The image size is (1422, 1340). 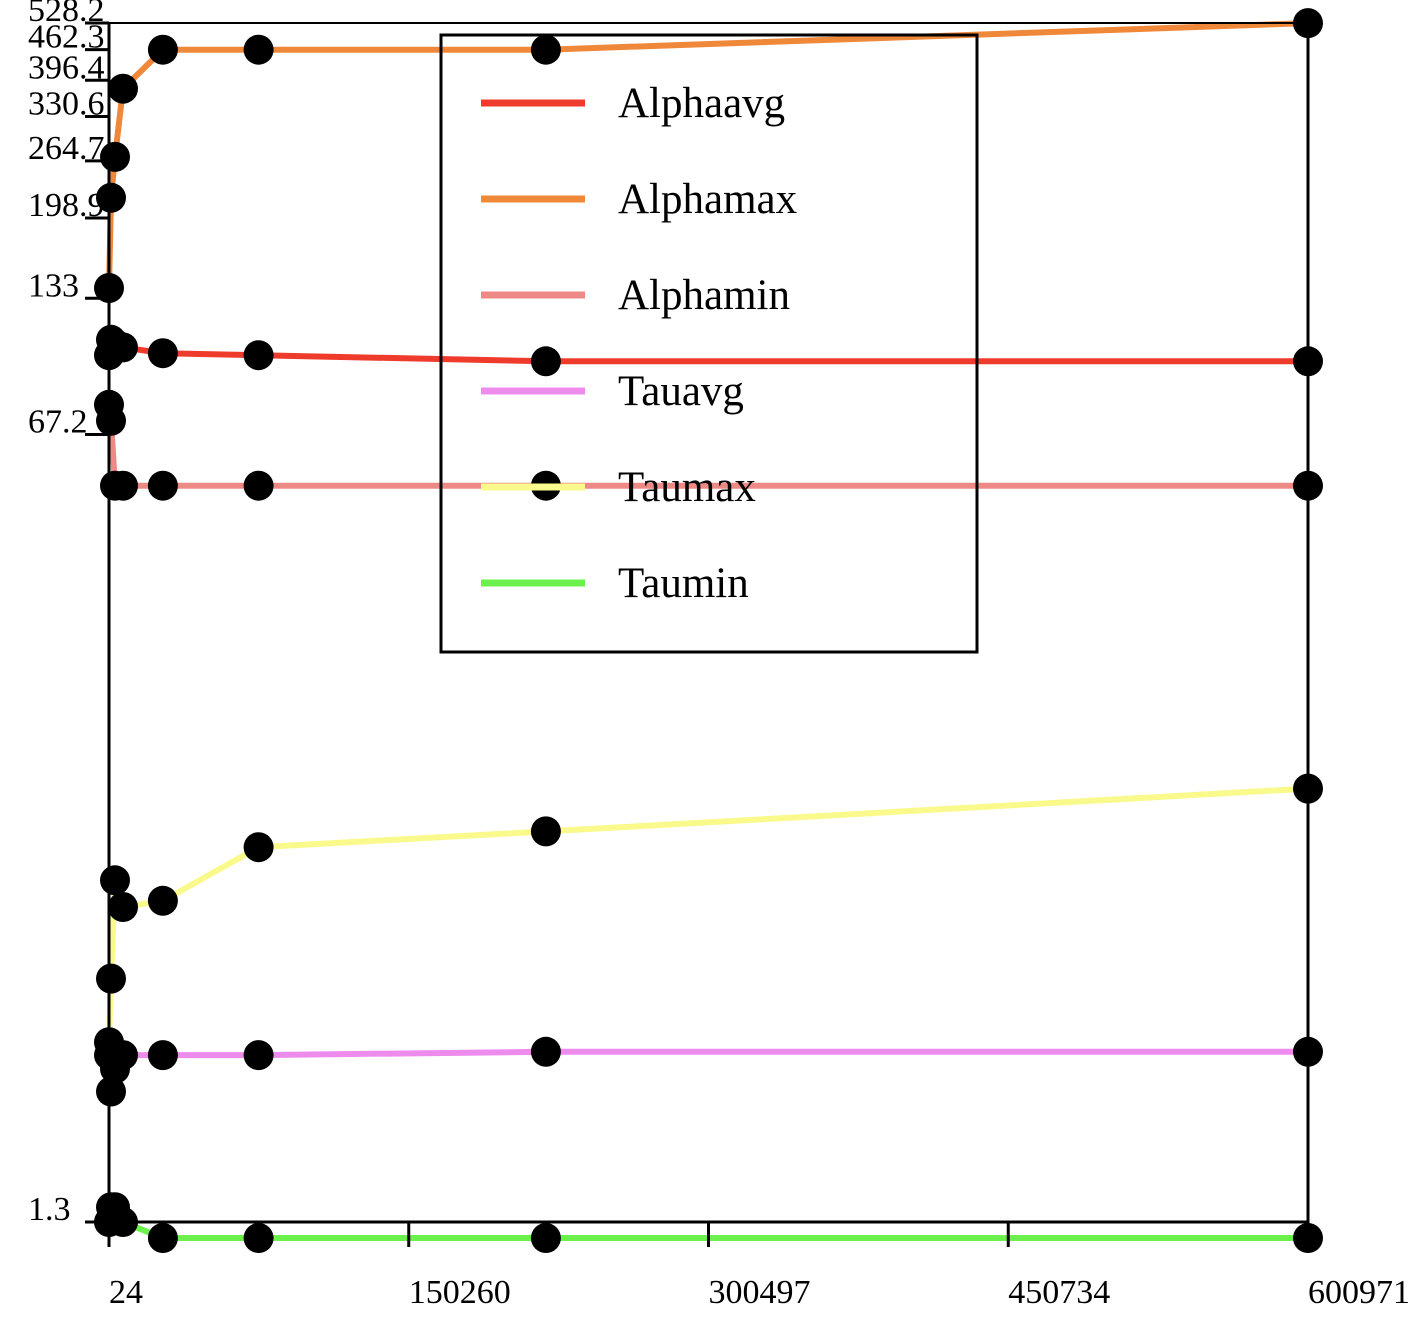 I want to click on x-tick-label: 600971, so click(x=1359, y=1292).